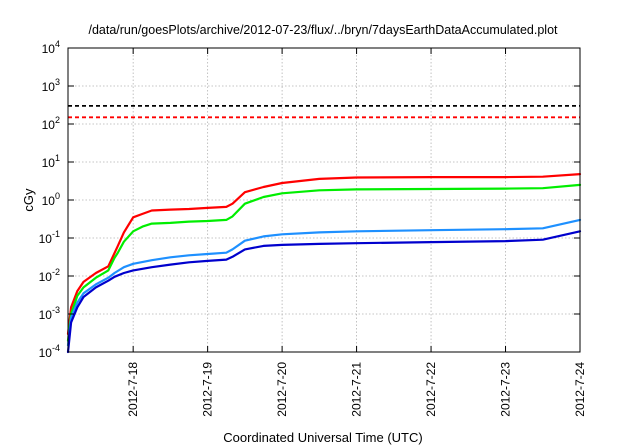 This screenshot has width=640, height=448. What do you see at coordinates (324, 111) in the screenshot?
I see `threshold-lines` at bounding box center [324, 111].